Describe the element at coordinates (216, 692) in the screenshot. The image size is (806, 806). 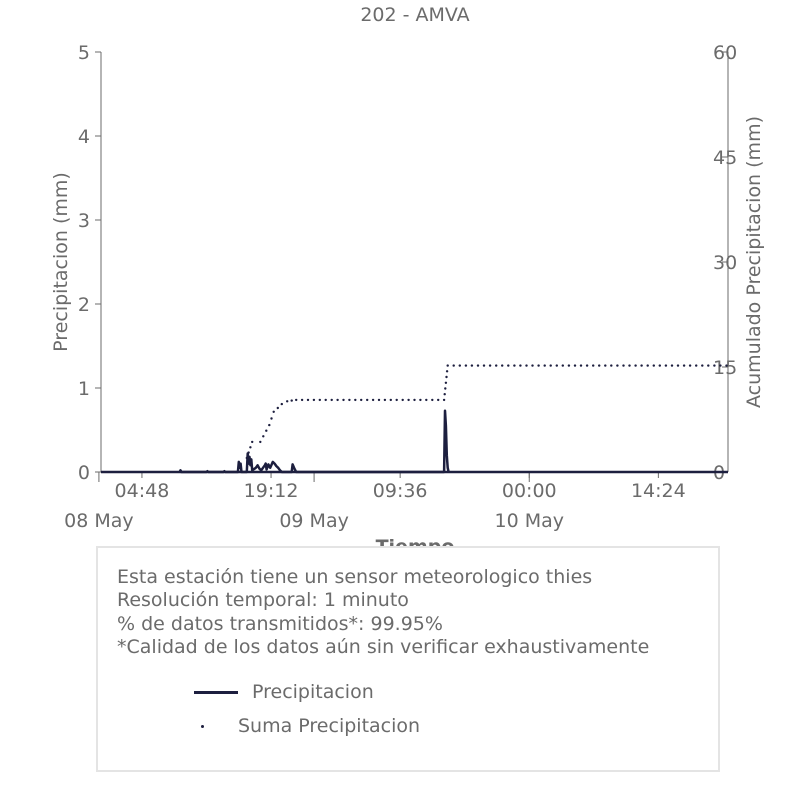
I see `legend-line-swatch` at that location.